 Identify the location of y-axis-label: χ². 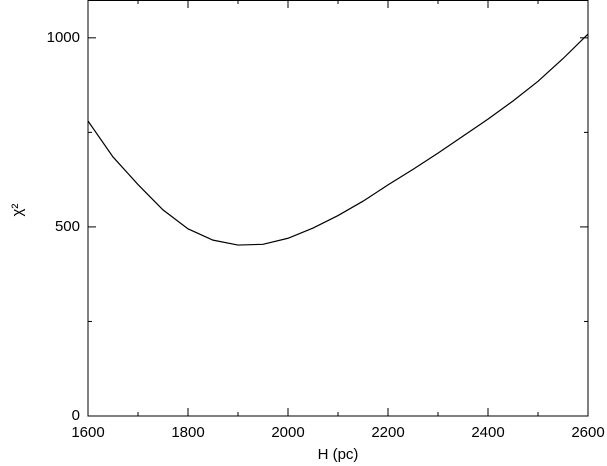
(17, 210).